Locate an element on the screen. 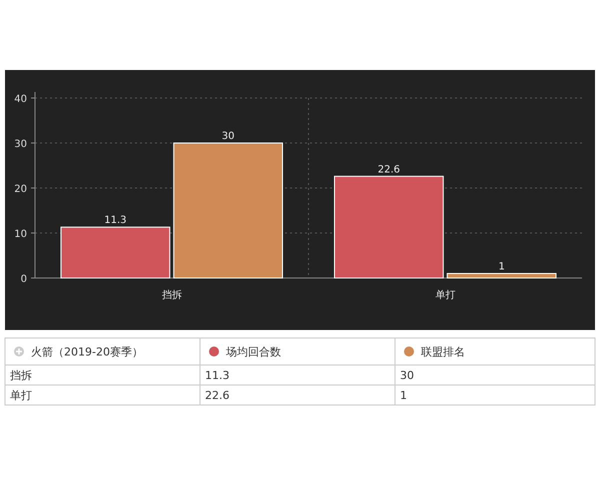  y-tick-label: 0 is located at coordinates (23, 279).